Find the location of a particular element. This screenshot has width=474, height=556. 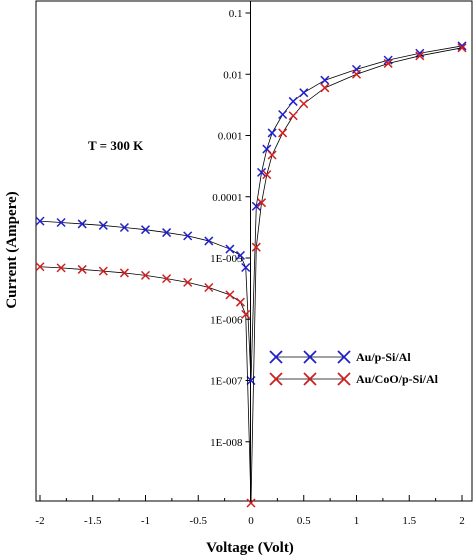

x-tick-label: -2 is located at coordinates (39, 521).